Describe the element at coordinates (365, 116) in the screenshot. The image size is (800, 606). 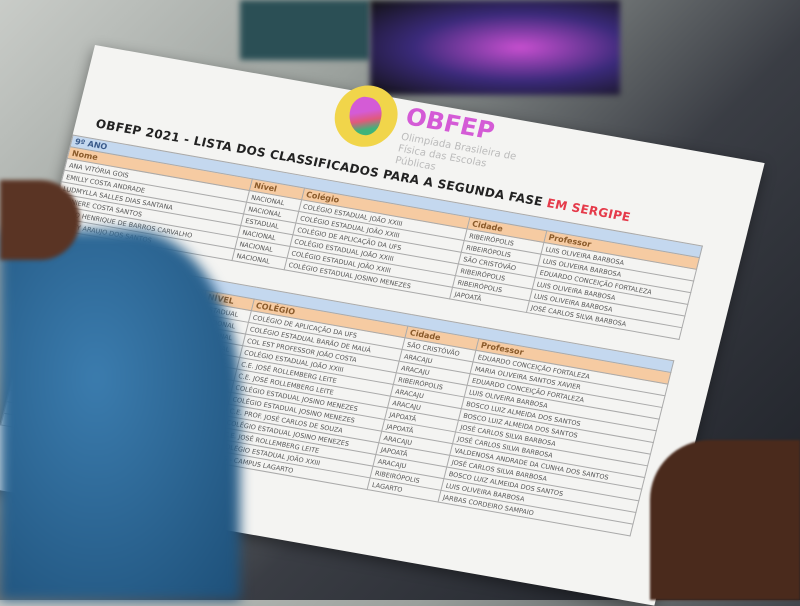
I see `brazil-map-icon` at that location.